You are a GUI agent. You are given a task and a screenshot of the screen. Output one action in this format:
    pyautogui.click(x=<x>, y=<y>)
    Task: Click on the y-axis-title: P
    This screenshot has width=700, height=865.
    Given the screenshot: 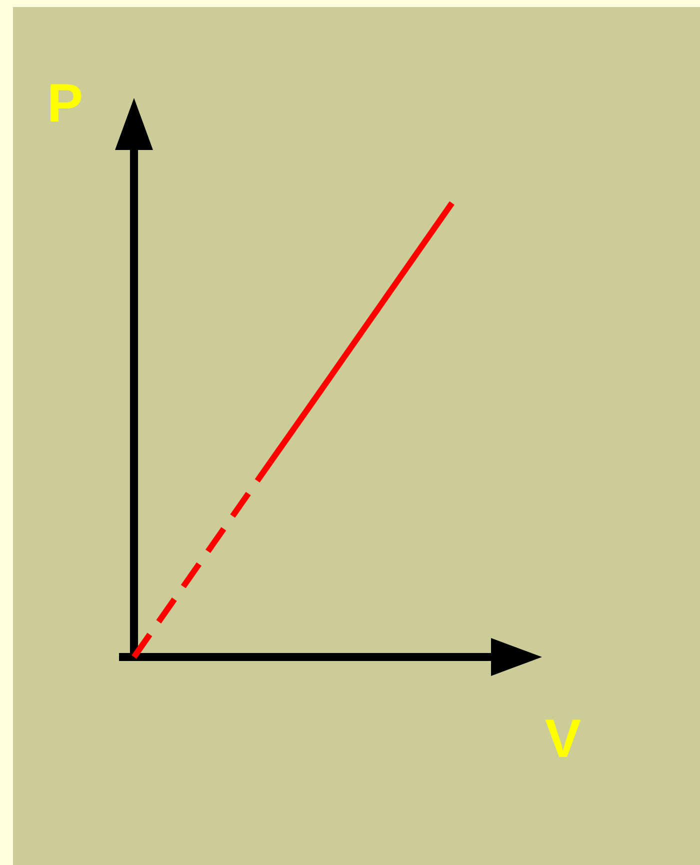 What is the action you would take?
    pyautogui.click(x=66, y=103)
    